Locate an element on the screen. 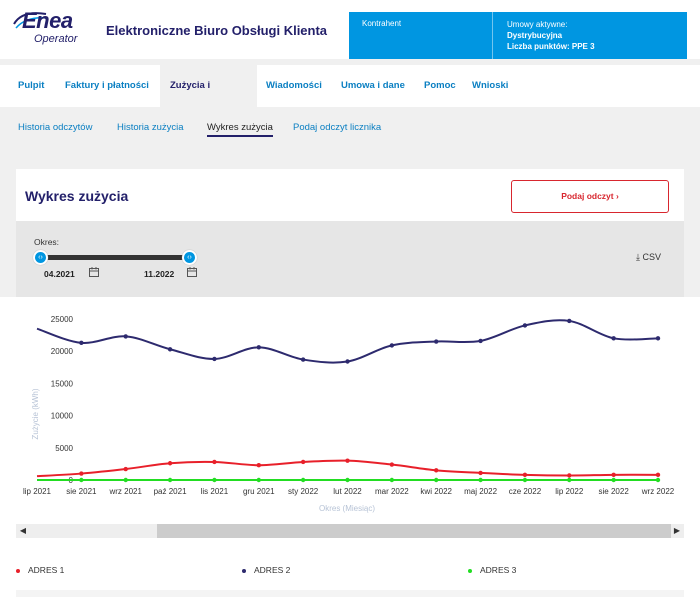  y-tick-label: 5000 is located at coordinates (64, 448).